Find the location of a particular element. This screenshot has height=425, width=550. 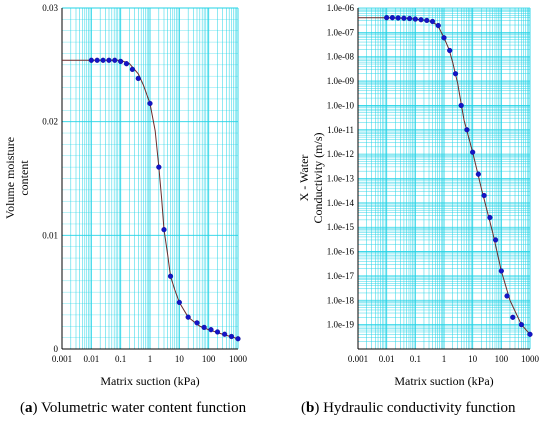

y-tick-label: 1.0e-11 is located at coordinates (340, 130).